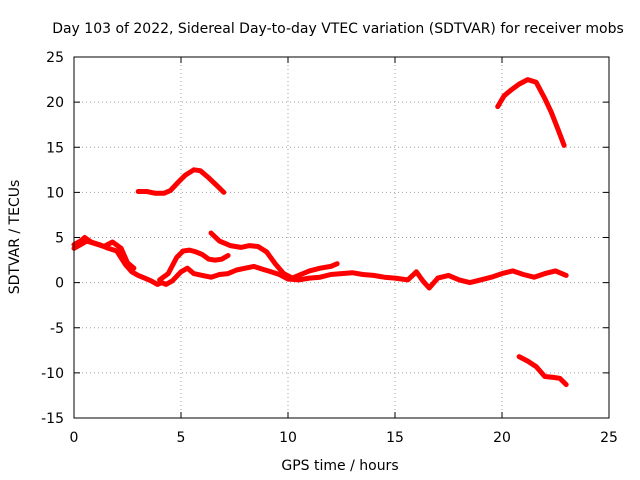  Describe the element at coordinates (59, 284) in the screenshot. I see `y-tick-label: 0` at that location.